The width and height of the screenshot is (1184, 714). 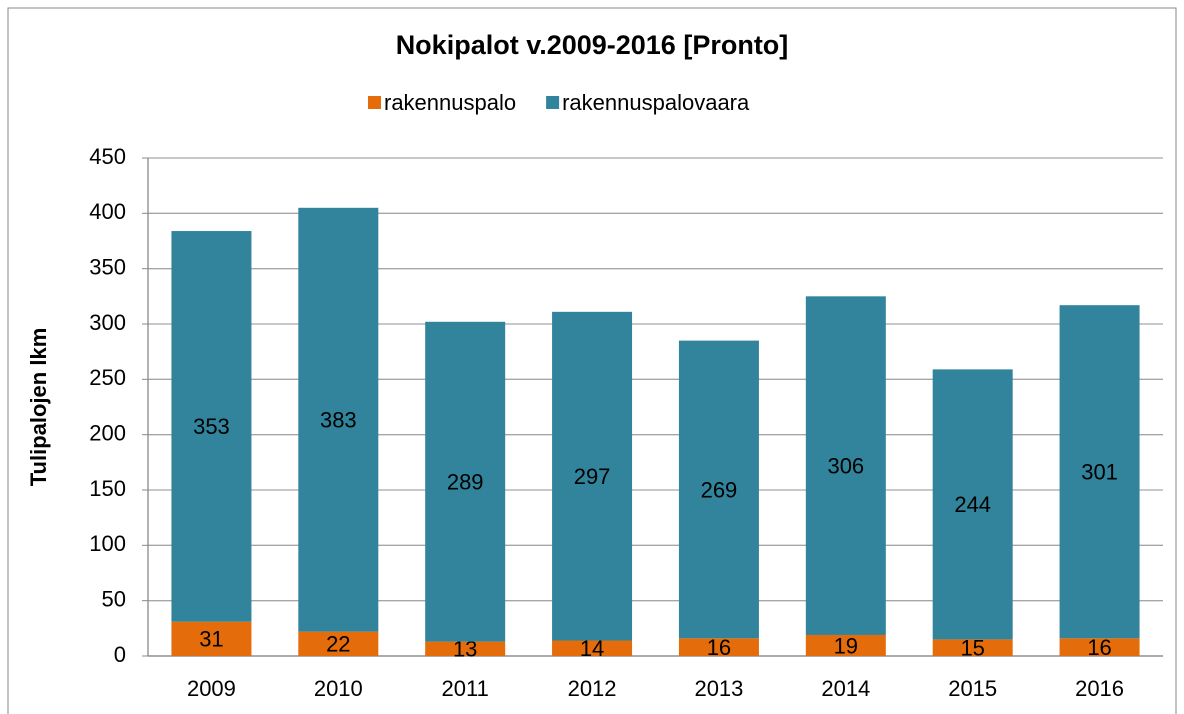 What do you see at coordinates (107, 322) in the screenshot?
I see `y-tick-label: 300` at bounding box center [107, 322].